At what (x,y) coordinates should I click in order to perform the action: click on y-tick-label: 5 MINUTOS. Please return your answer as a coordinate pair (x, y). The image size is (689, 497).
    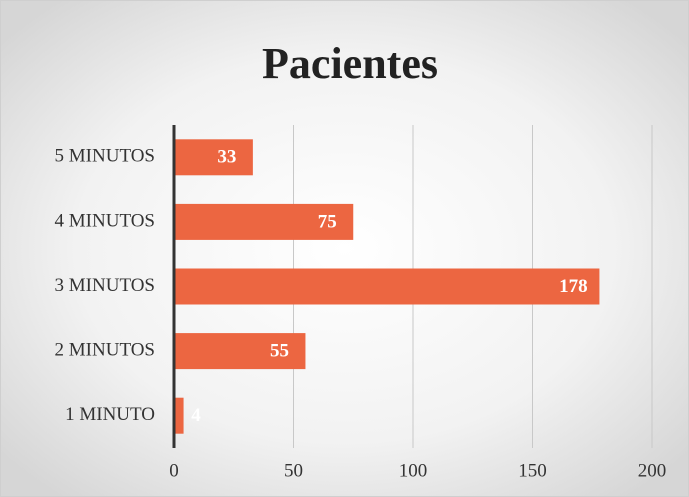
    Looking at the image, I should click on (105, 156).